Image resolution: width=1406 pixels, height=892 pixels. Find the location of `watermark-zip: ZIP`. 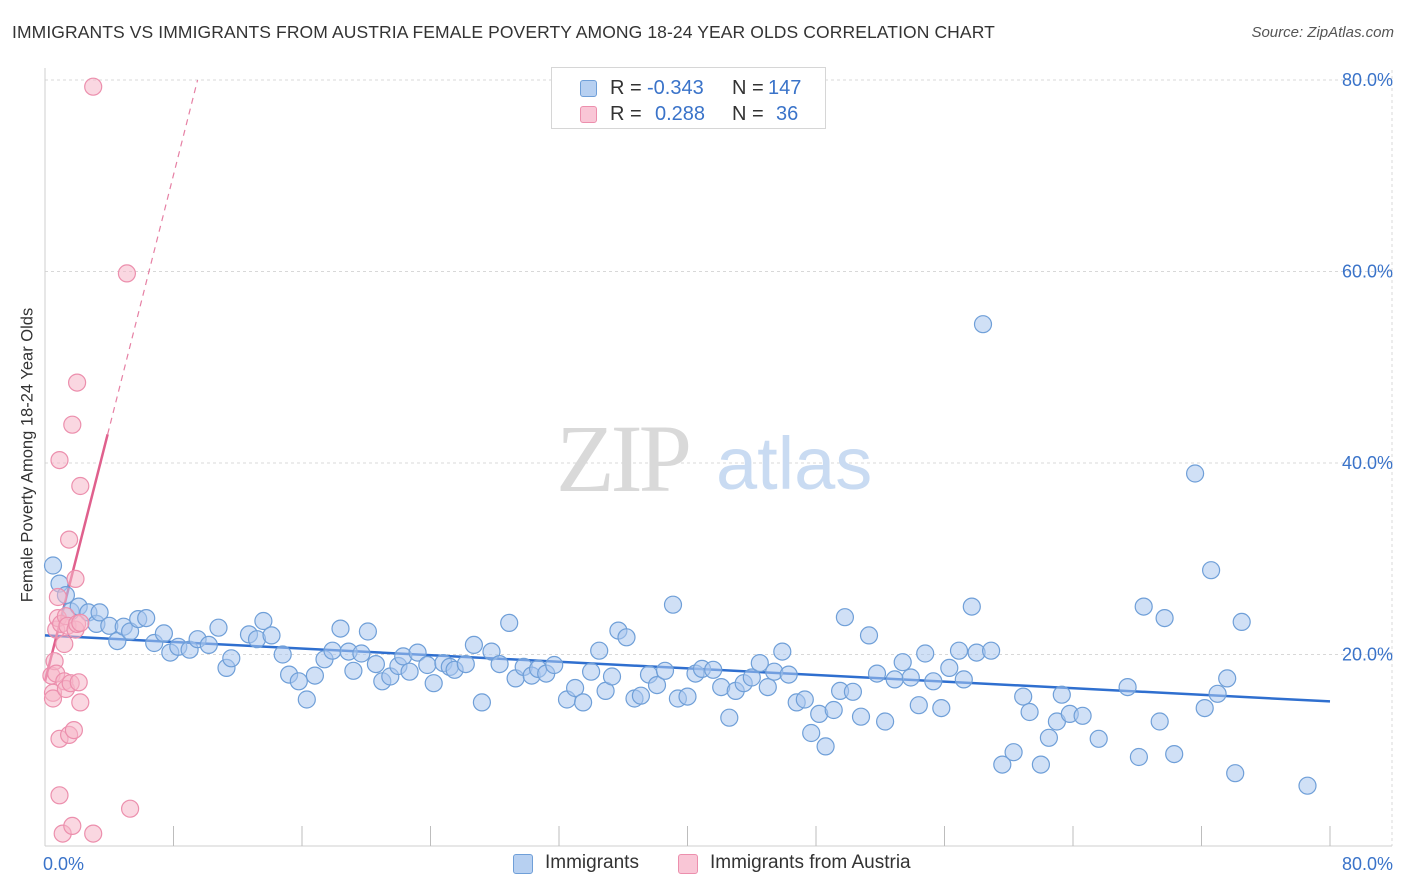

watermark-zip: ZIP is located at coordinates (622, 458).